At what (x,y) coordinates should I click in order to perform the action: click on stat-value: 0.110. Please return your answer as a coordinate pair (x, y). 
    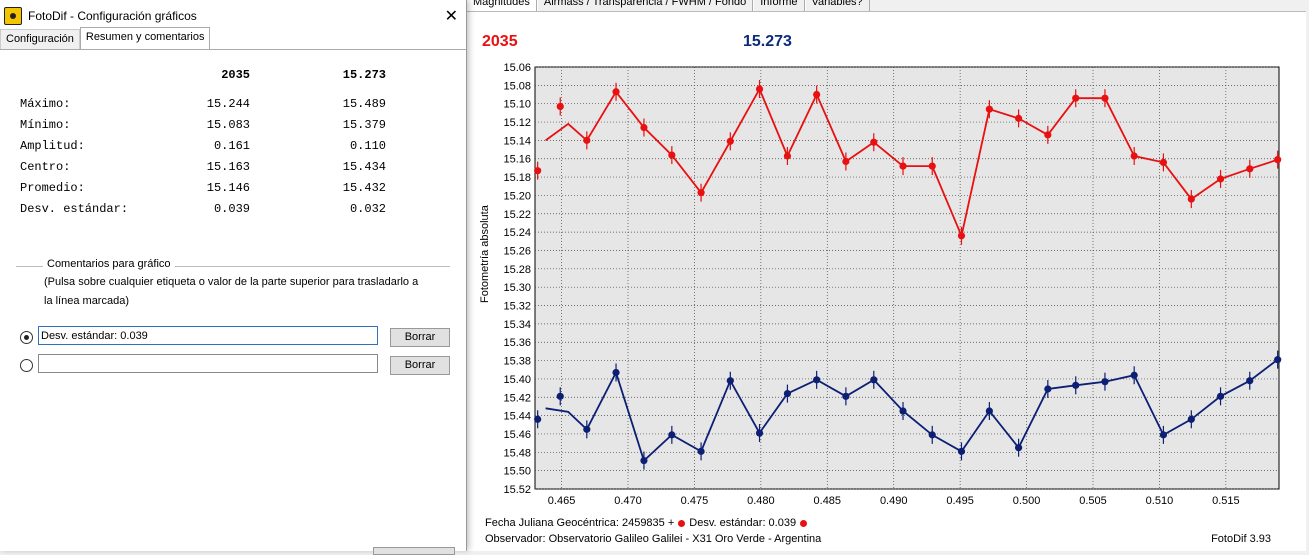
    Looking at the image, I should click on (367, 145).